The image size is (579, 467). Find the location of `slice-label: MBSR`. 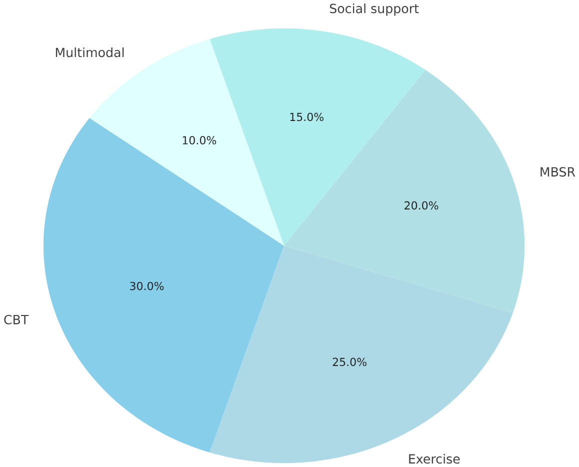

slice-label: MBSR is located at coordinates (558, 172).